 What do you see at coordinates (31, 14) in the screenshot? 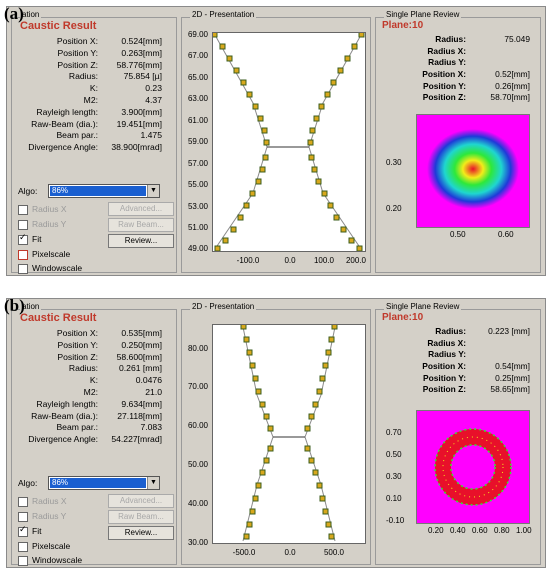
I see `group-title: ation` at bounding box center [31, 14].